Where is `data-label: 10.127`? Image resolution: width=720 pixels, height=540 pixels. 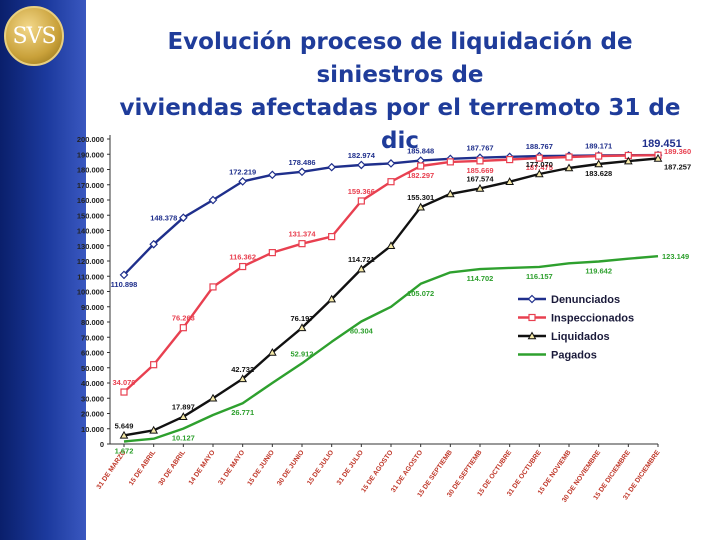
data-label: 10.127 is located at coordinates (183, 438).